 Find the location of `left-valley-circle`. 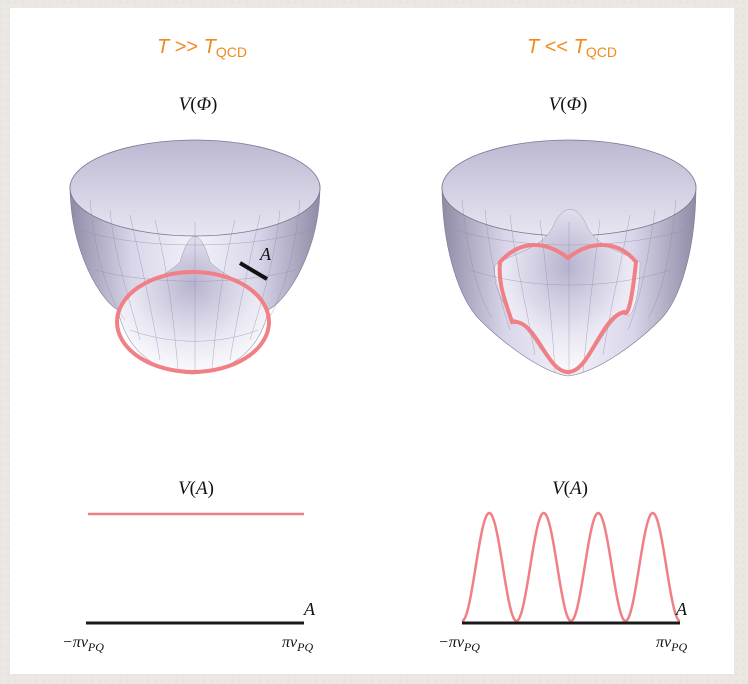

left-valley-circle is located at coordinates (193, 322).